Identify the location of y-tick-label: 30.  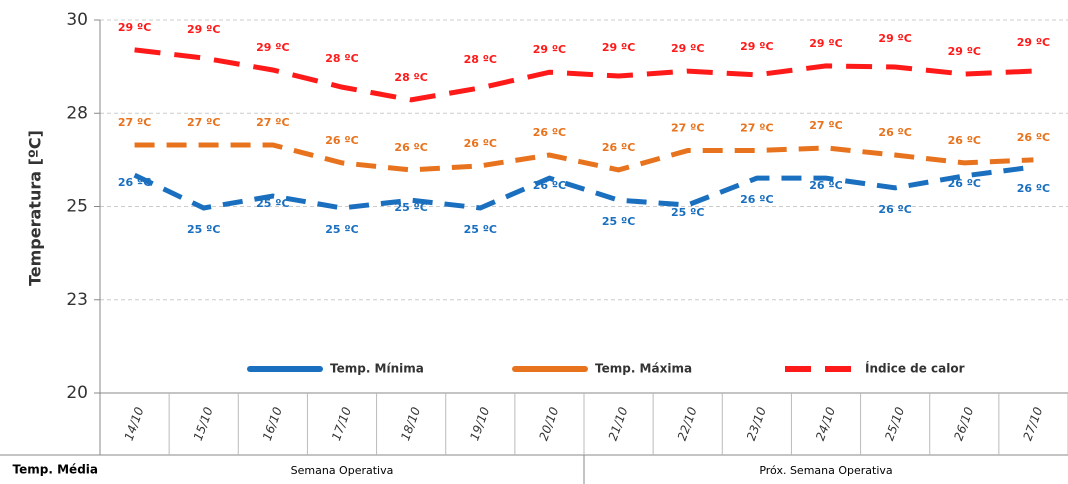
(77, 20).